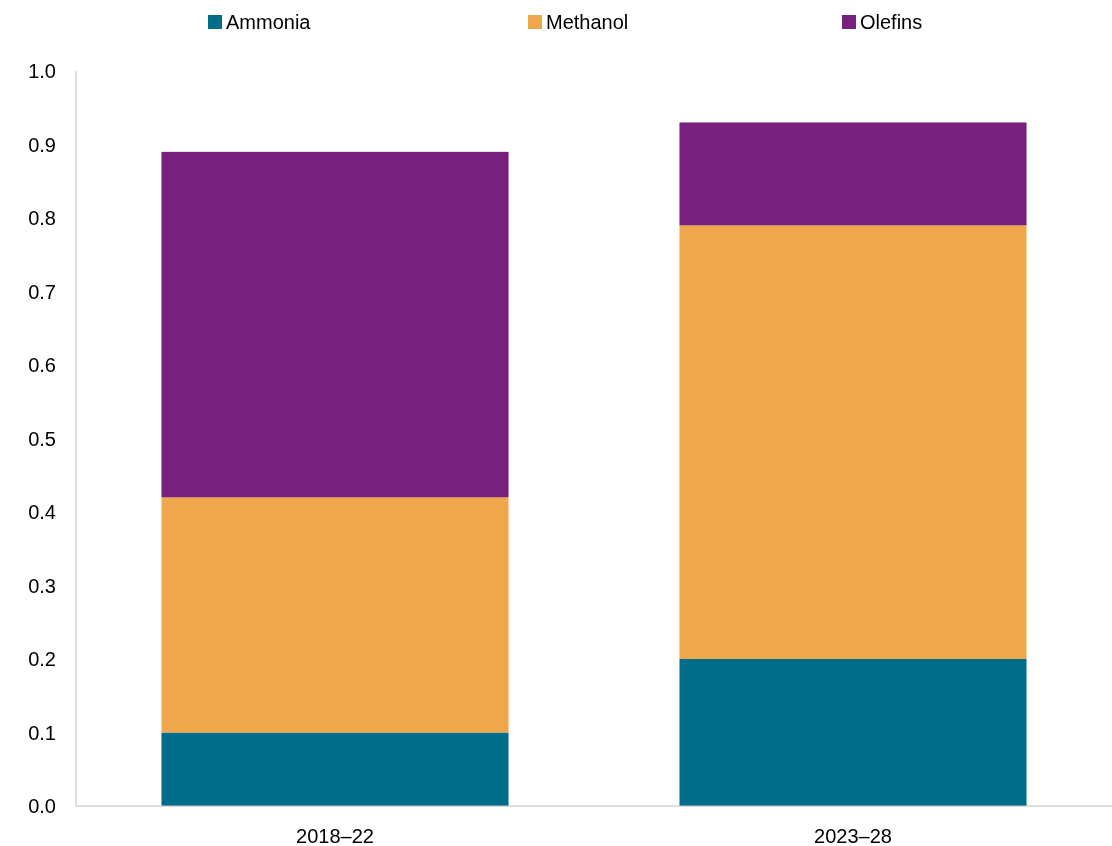 This screenshot has width=1112, height=846. I want to click on y-tick-label: 0.2, so click(42, 659).